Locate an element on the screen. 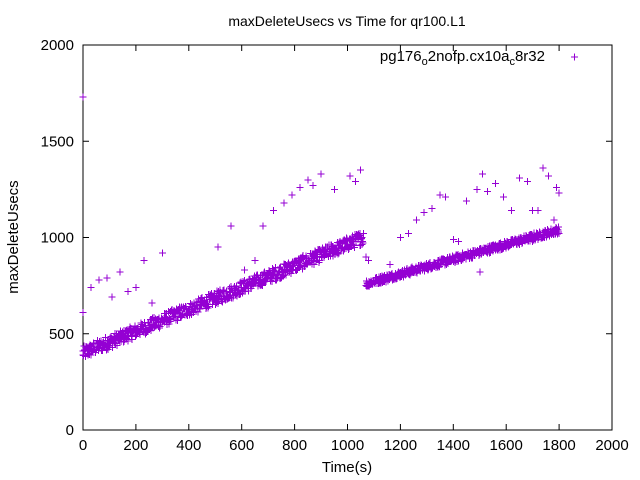  x-tick-label: 400 is located at coordinates (188, 445).